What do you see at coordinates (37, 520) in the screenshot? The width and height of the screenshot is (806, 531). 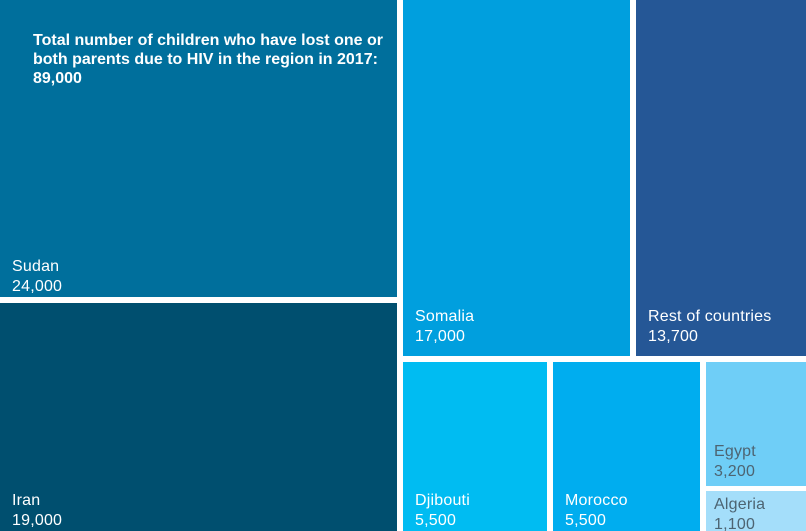 I see `value-label: 19,000` at bounding box center [37, 520].